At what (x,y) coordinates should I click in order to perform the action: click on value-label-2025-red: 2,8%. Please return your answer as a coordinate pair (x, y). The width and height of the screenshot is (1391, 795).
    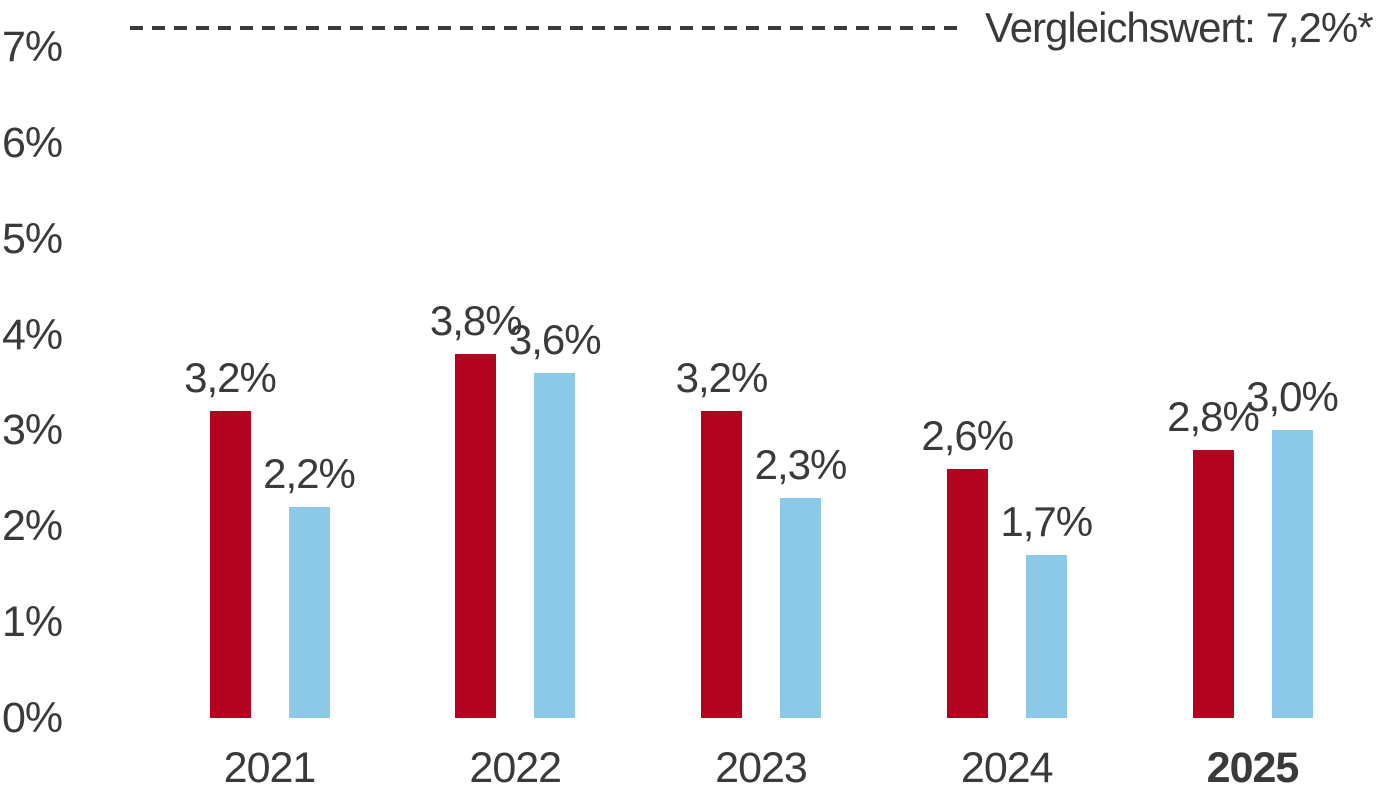
    Looking at the image, I should click on (1213, 416).